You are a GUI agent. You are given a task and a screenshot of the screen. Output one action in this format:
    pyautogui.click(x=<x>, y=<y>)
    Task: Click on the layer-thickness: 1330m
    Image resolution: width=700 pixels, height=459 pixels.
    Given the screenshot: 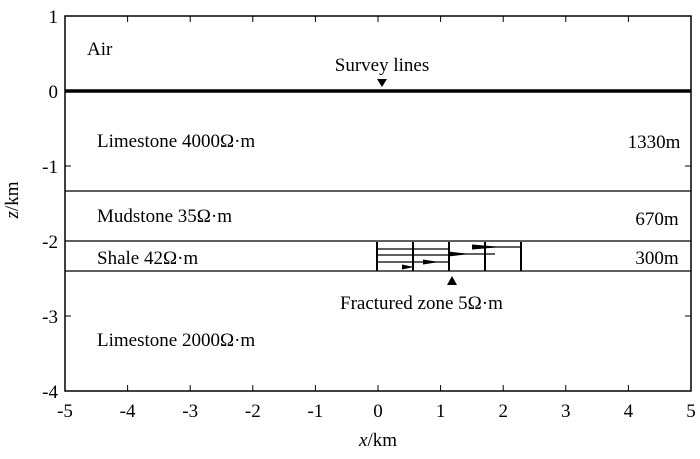 What is the action you would take?
    pyautogui.click(x=654, y=142)
    